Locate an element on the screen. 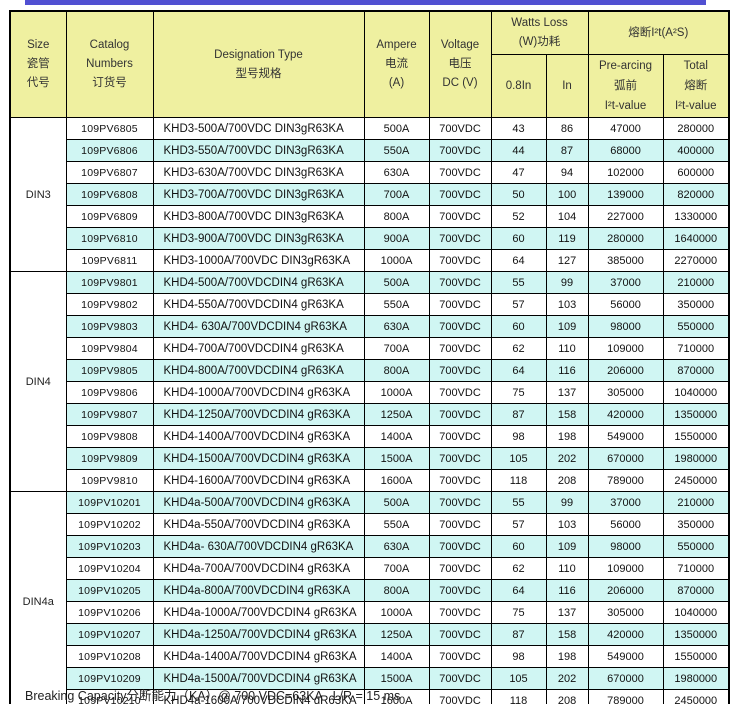  prearcing-i2t-cell: 102000 is located at coordinates (625, 172).